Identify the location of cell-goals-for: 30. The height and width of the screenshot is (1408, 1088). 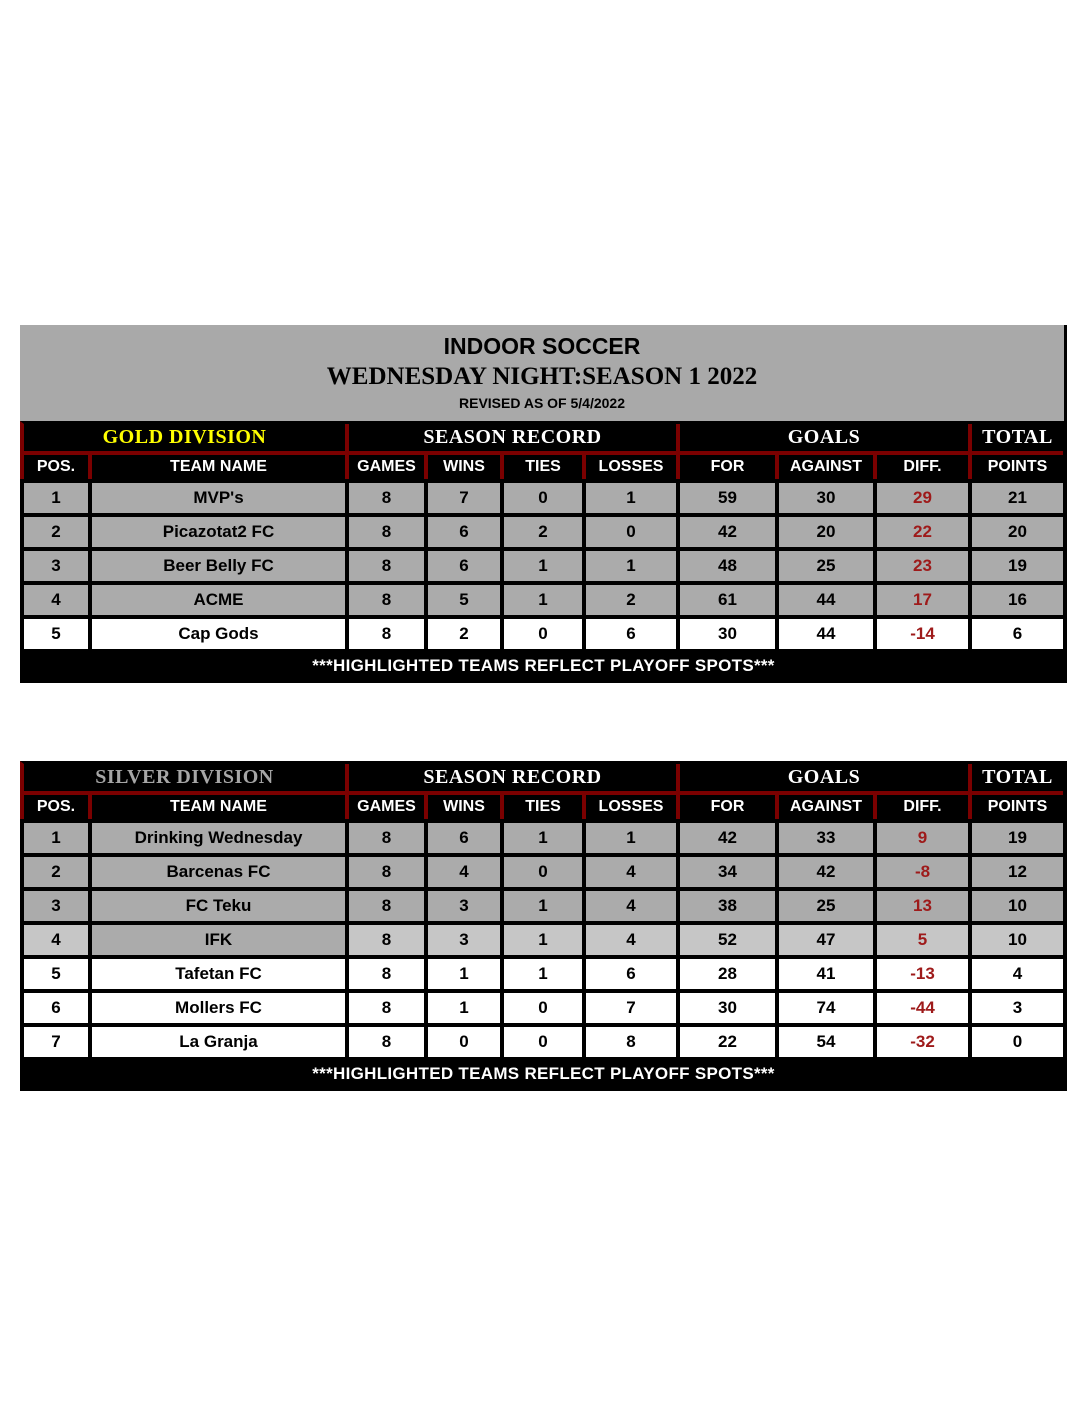
(727, 634).